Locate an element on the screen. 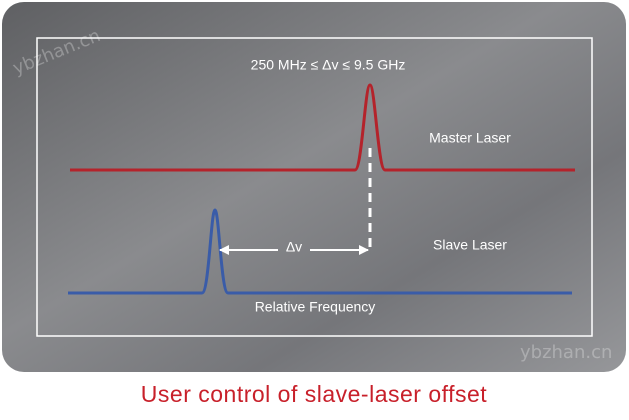  axis-label: Relative Frequency is located at coordinates (315, 307).